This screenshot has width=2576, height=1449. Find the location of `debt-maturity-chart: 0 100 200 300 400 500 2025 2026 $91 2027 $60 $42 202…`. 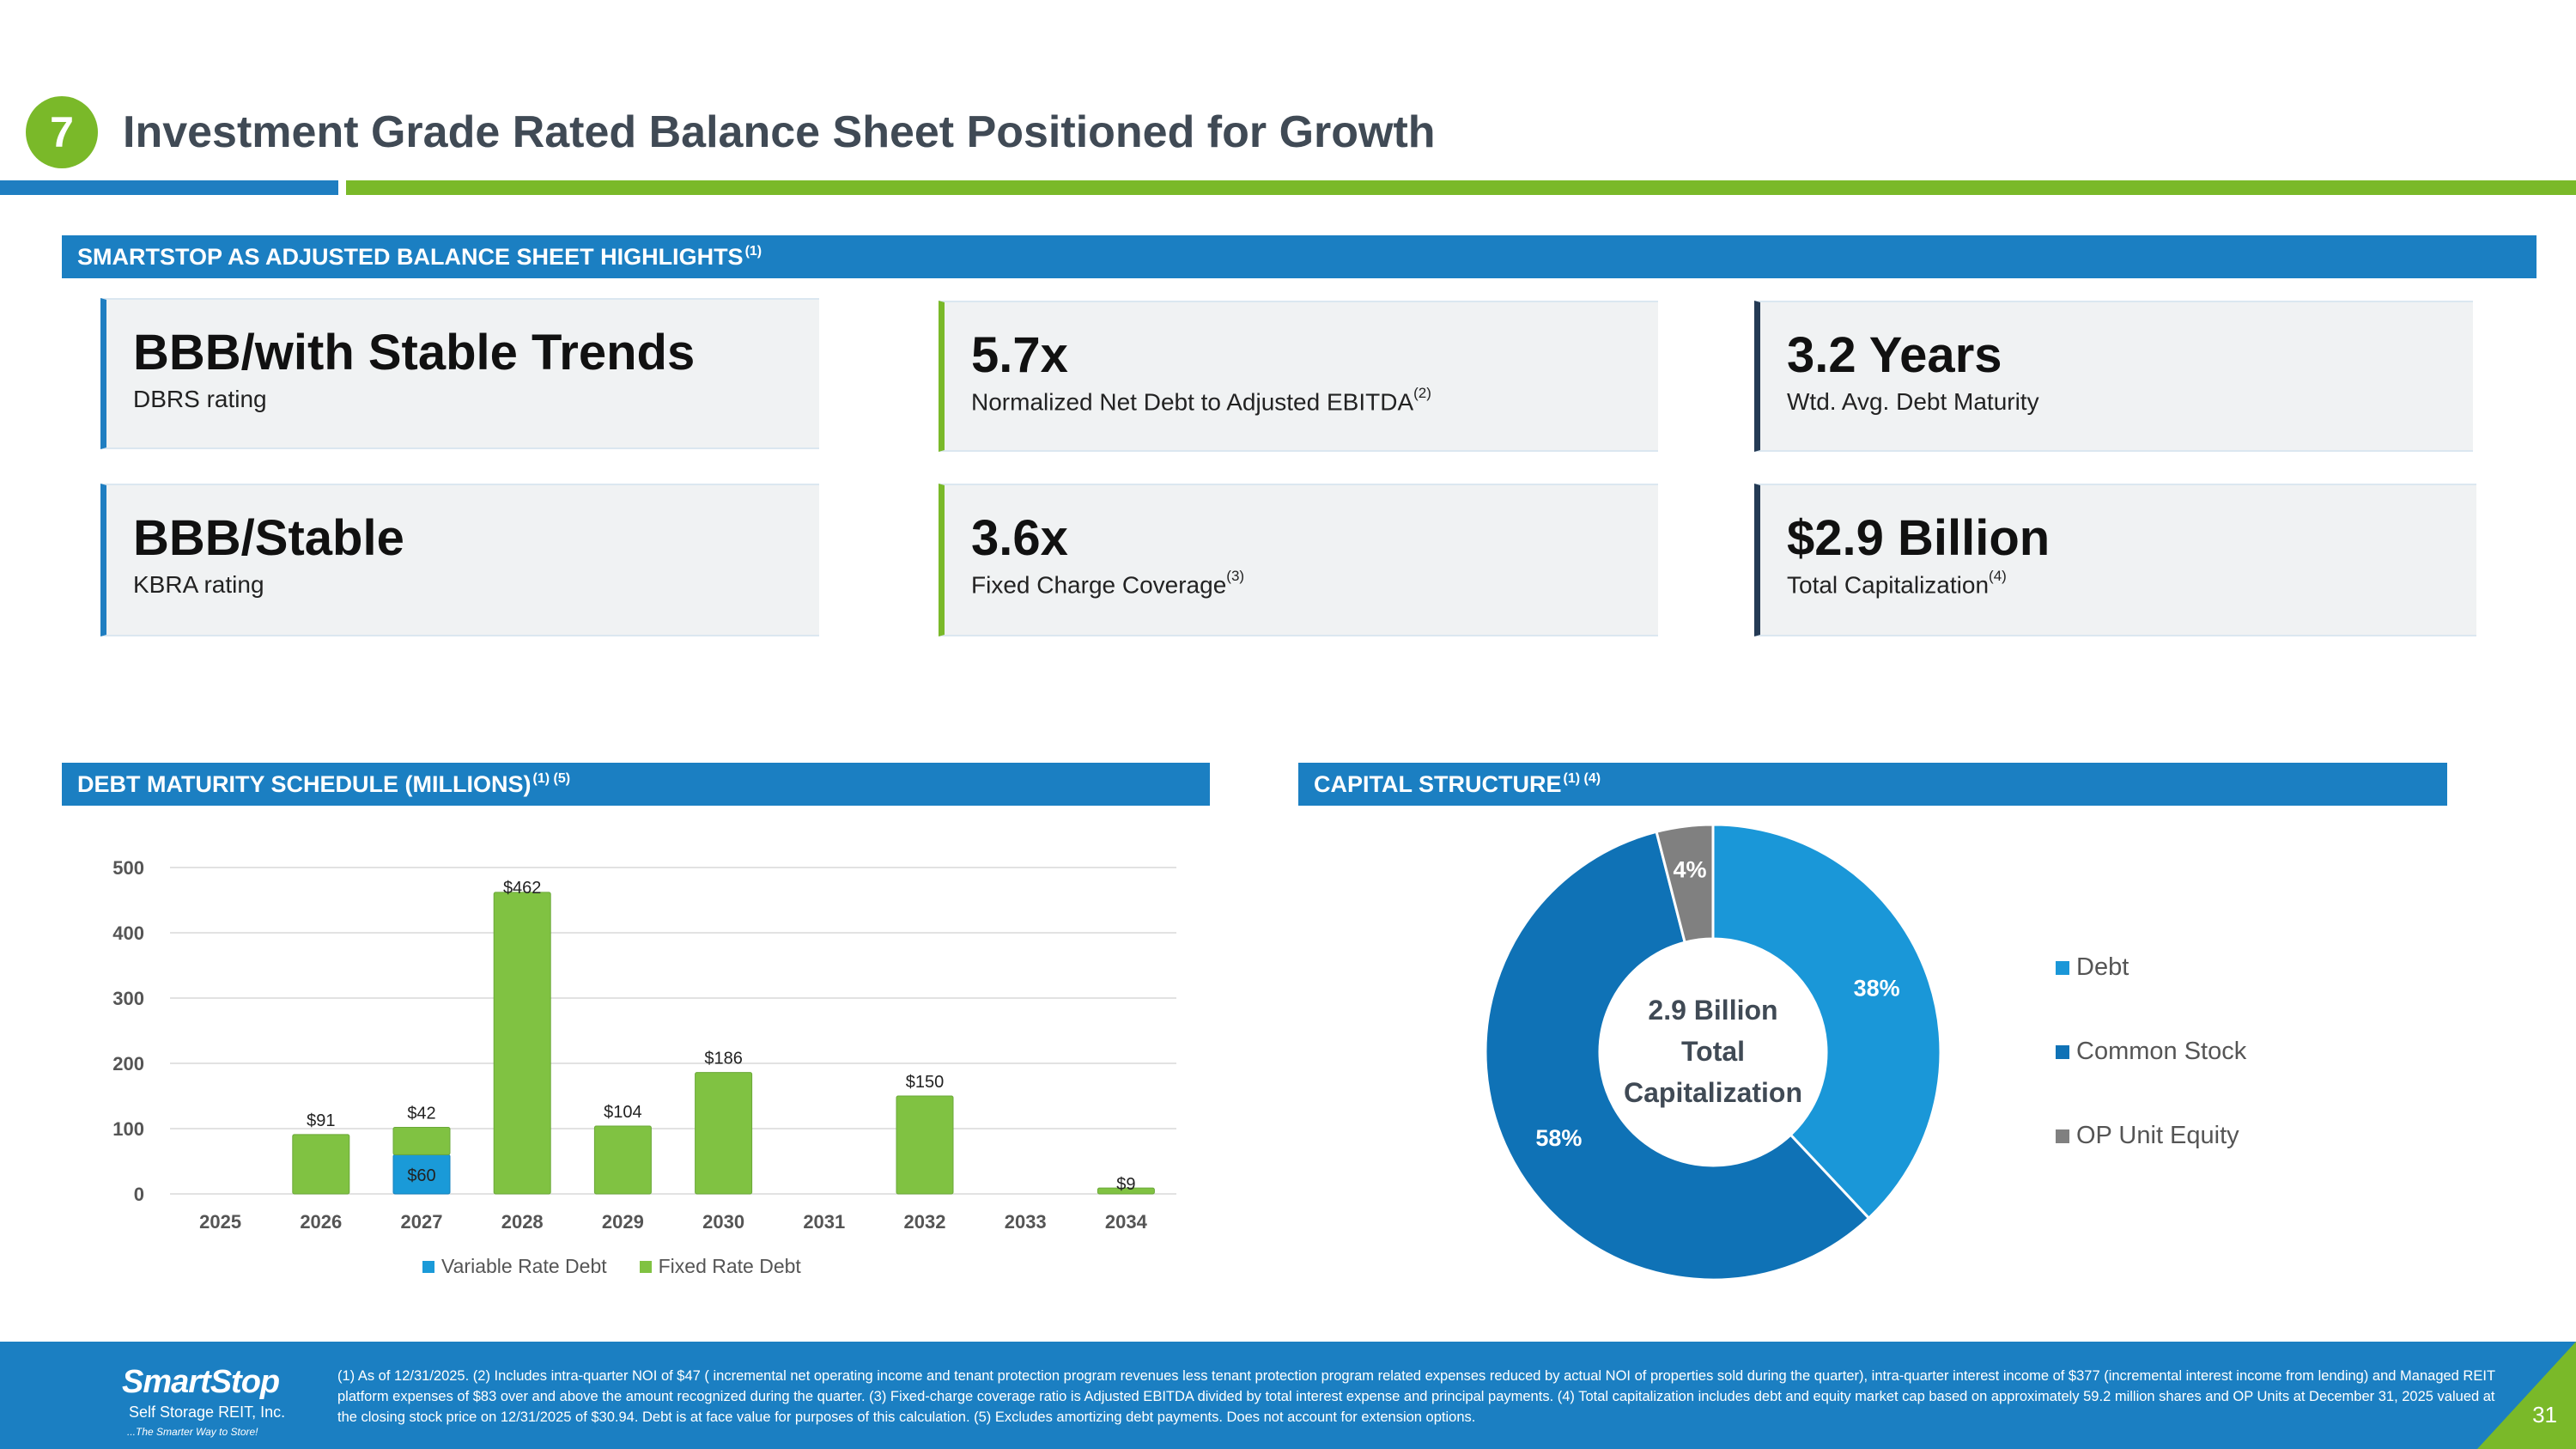

debt-maturity-chart: 0 100 200 300 400 500 2025 2026 $91 2027 $60 $42 202… is located at coordinates (644, 1045).